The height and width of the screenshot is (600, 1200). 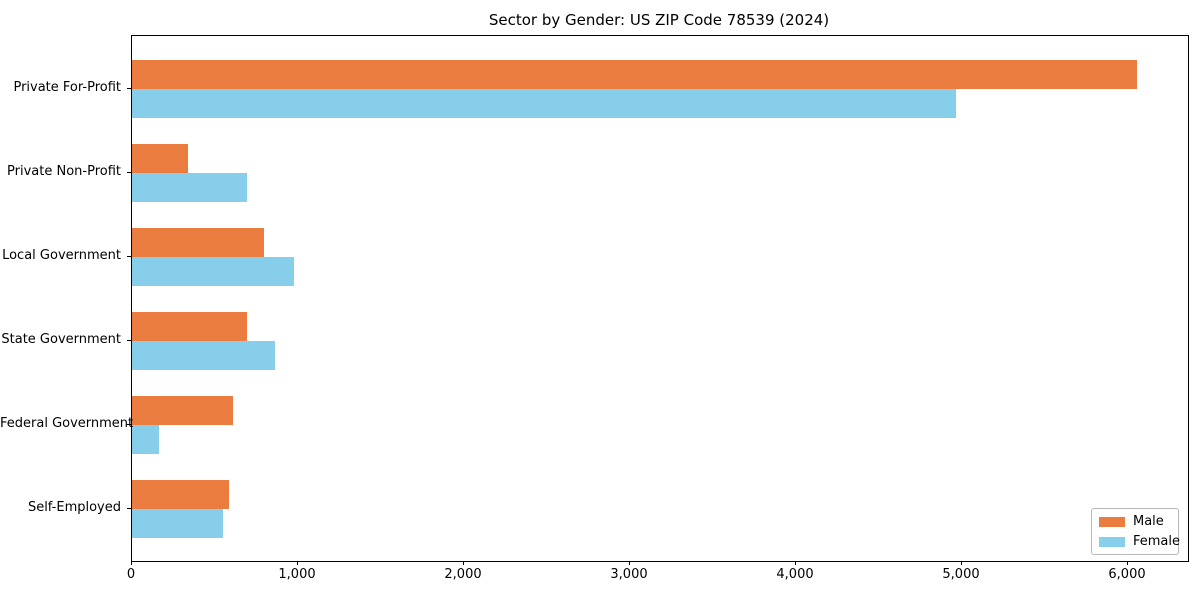 I want to click on xtick-label-5: 4,000, so click(x=795, y=574).